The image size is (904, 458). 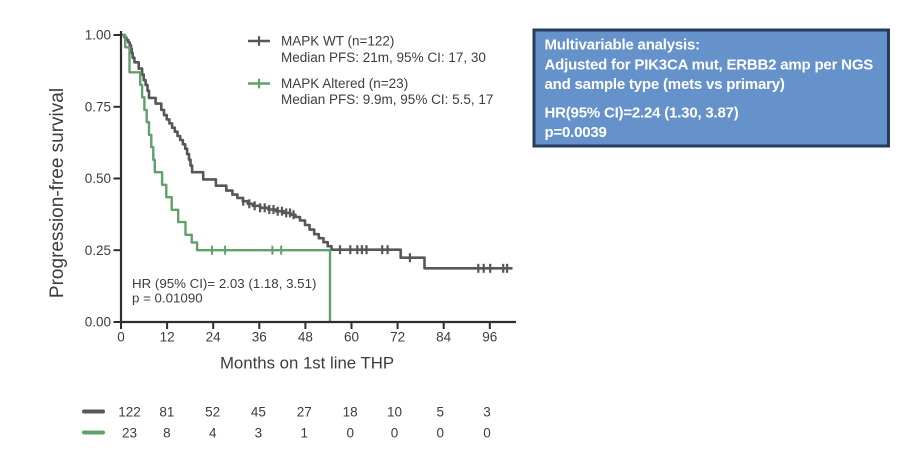 What do you see at coordinates (167, 433) in the screenshot?
I see `svg-text: 8` at bounding box center [167, 433].